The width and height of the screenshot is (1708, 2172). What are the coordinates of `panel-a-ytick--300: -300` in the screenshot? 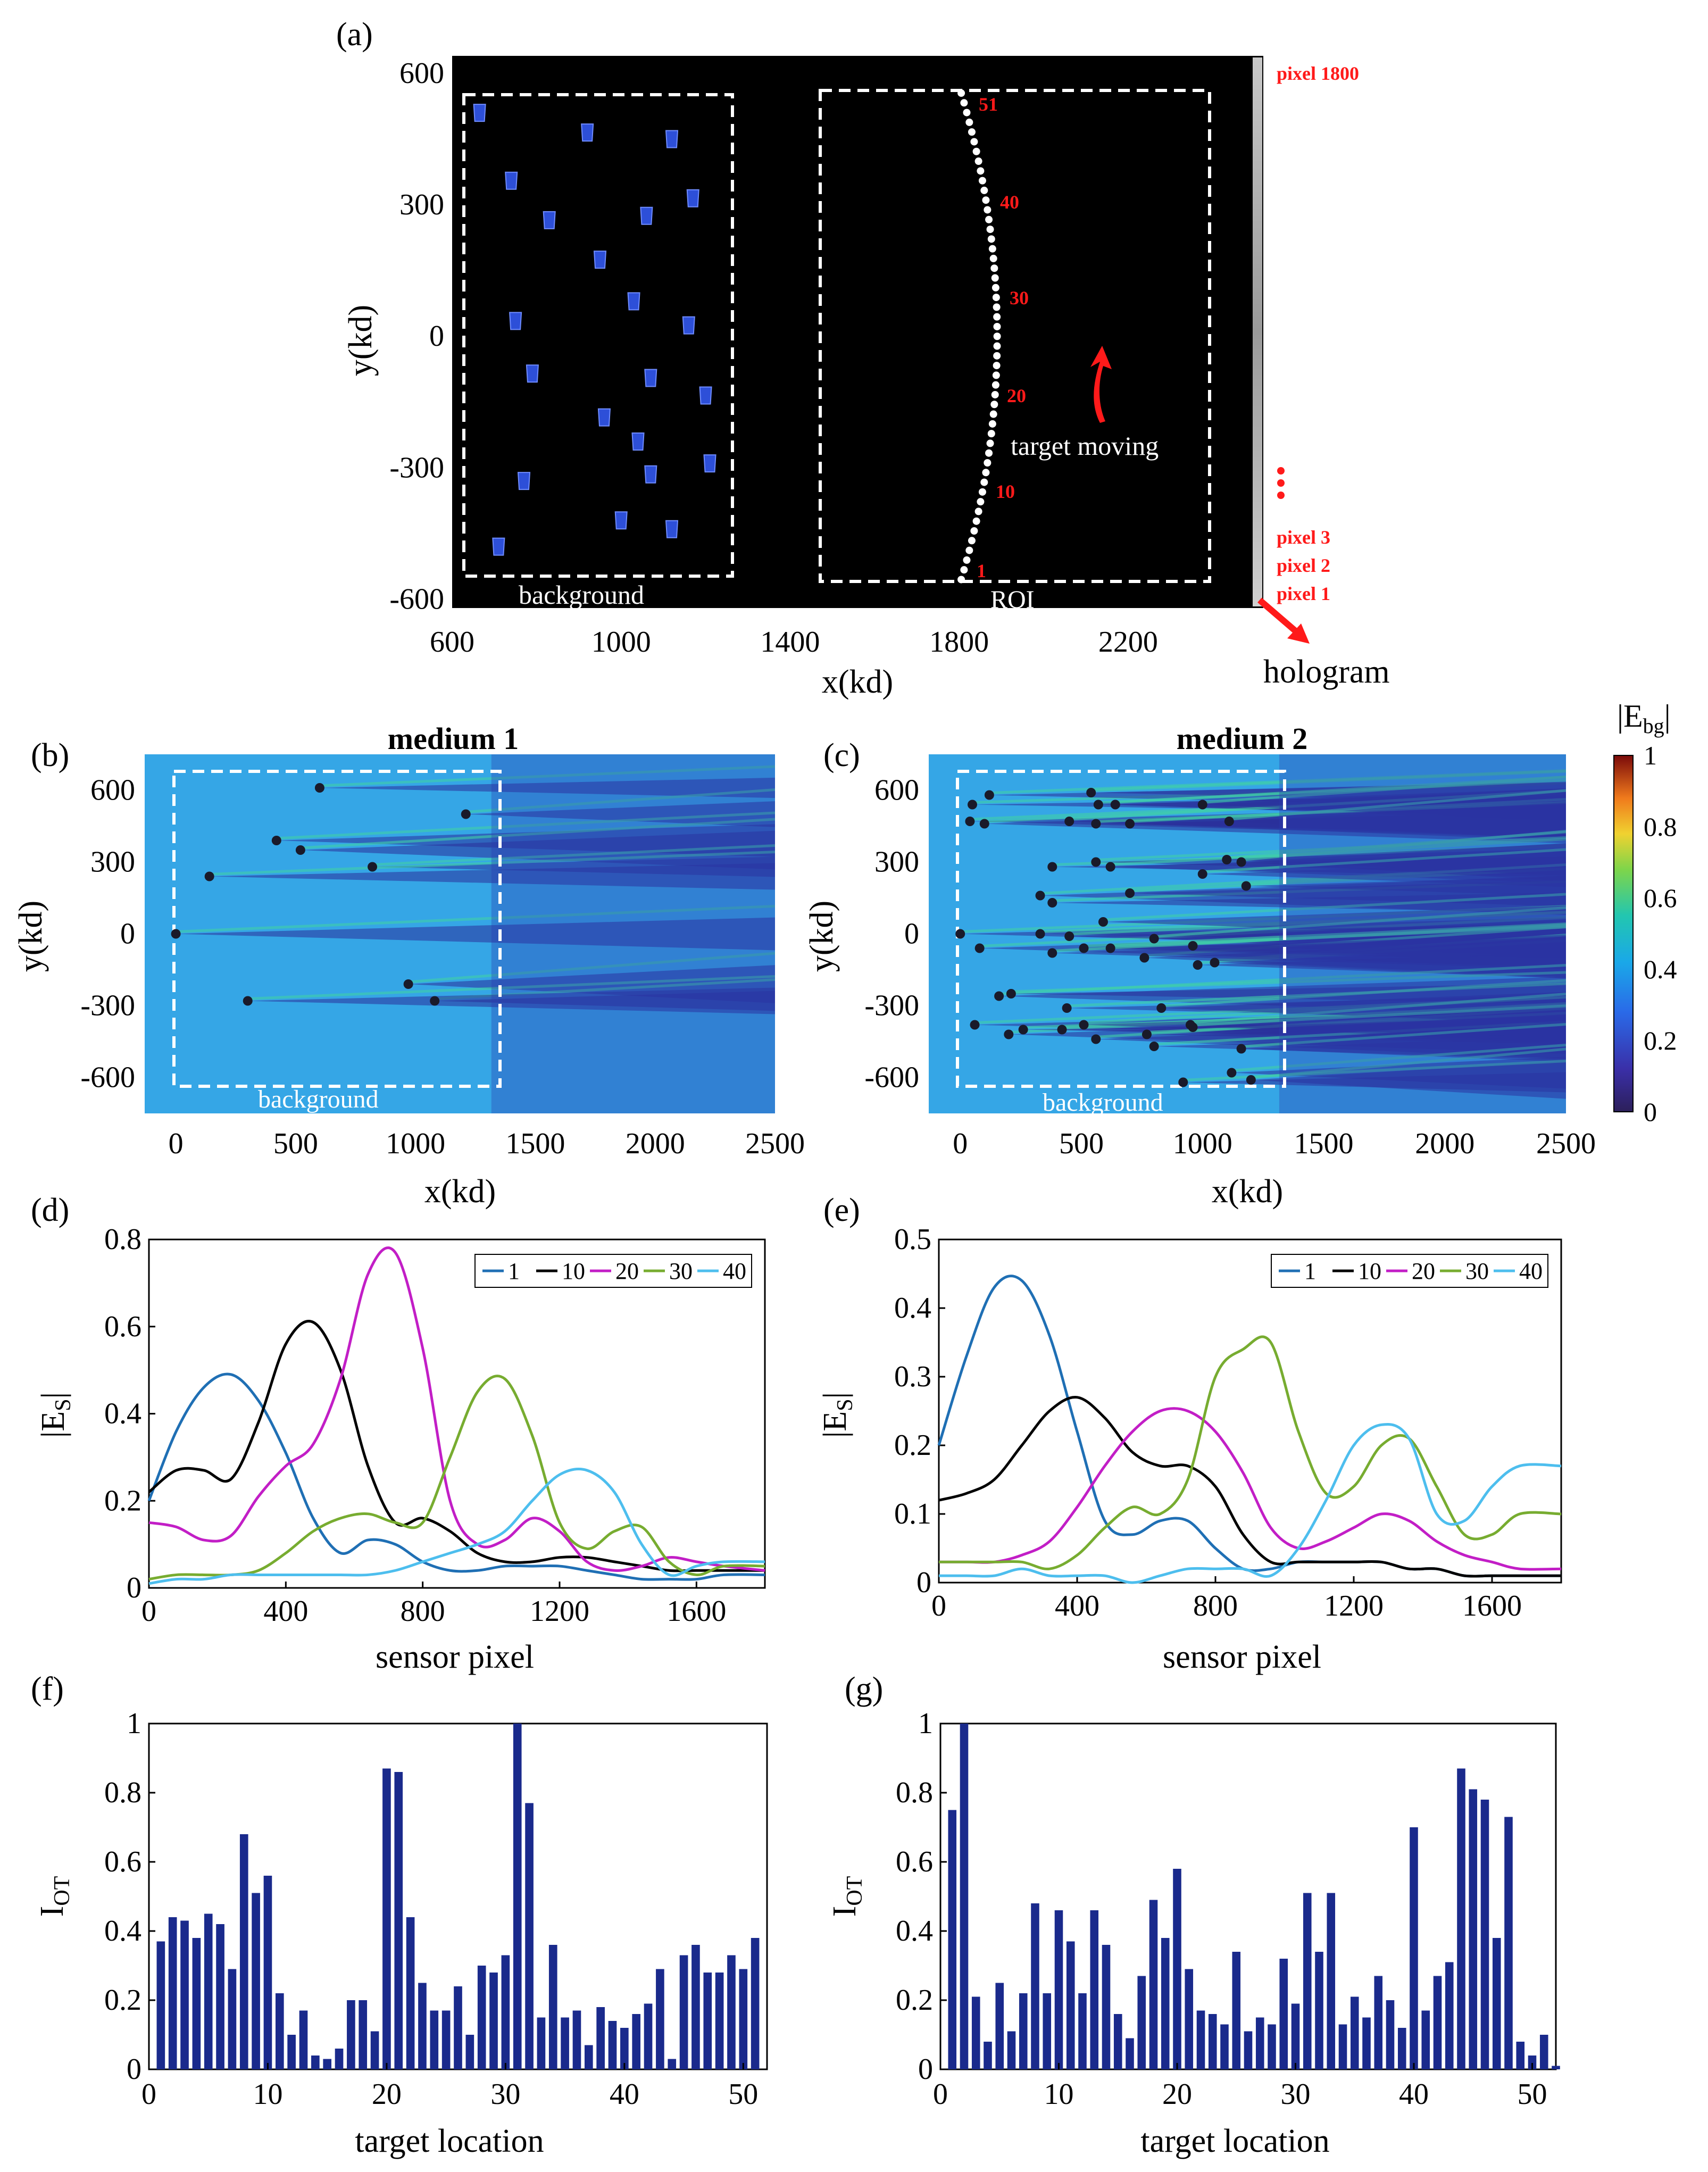 It's located at (416, 467).